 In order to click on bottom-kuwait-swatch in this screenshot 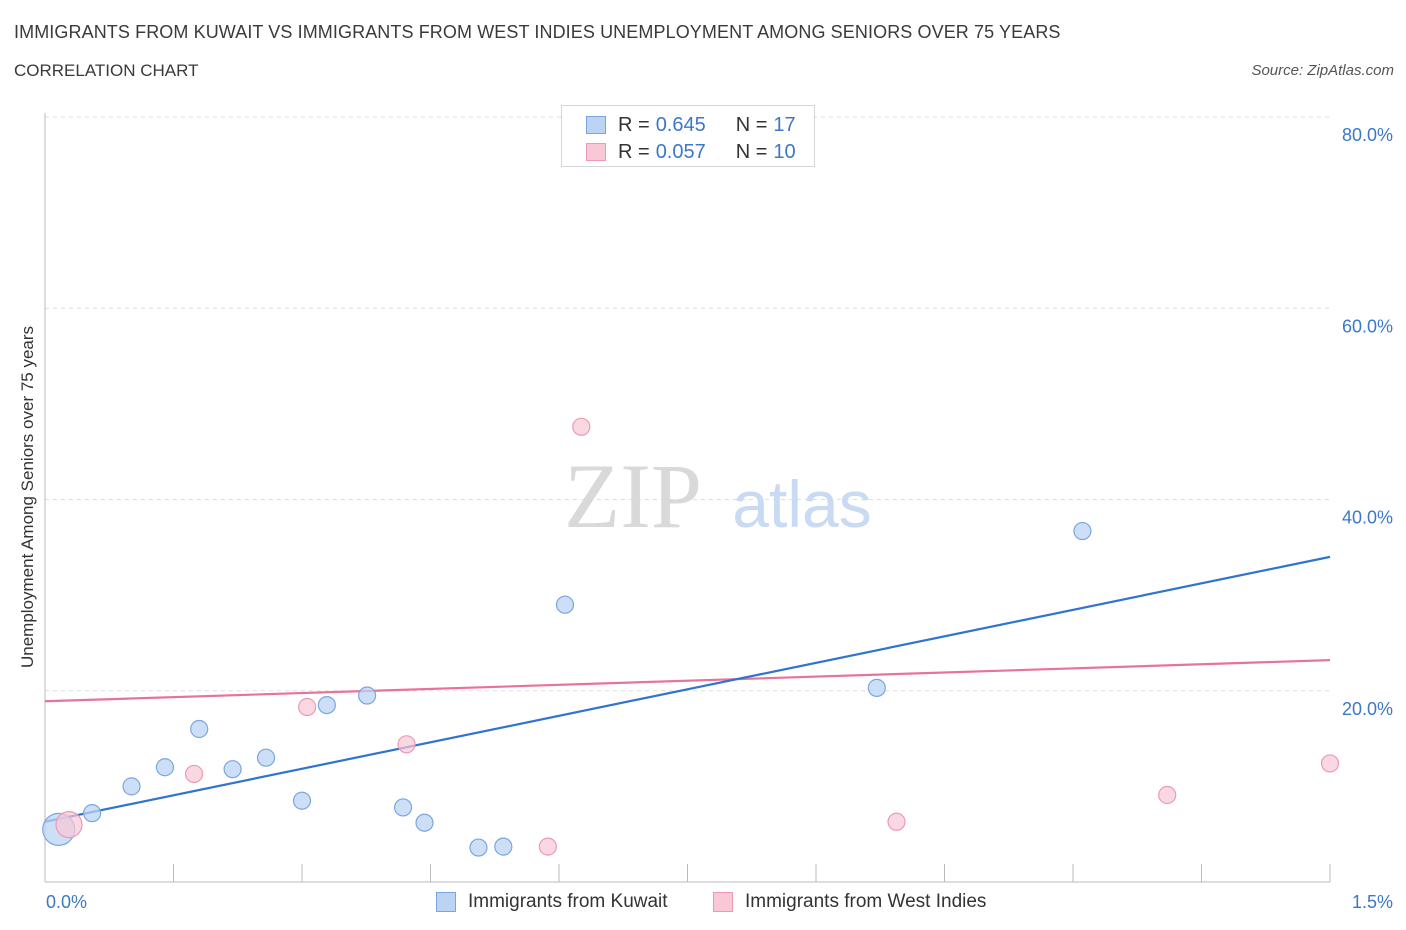, I will do `click(446, 902)`.